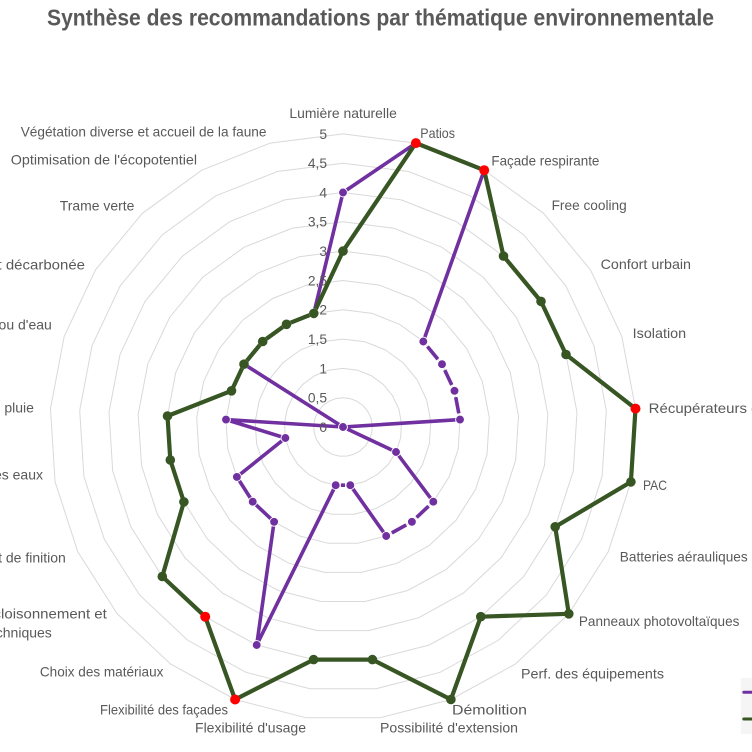 The image size is (752, 752). Describe the element at coordinates (17, 408) in the screenshot. I see `svg-text: Récupération d'eau de pluie` at that location.